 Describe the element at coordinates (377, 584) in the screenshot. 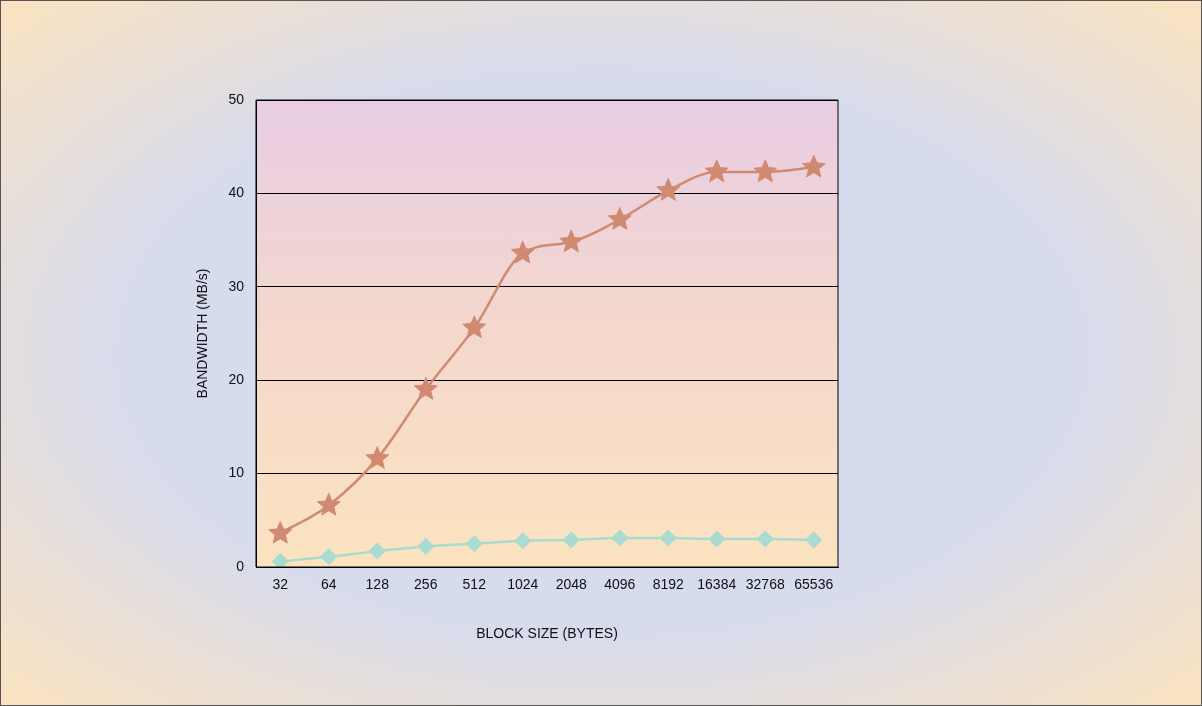

I see `x-tick-label: 128` at that location.